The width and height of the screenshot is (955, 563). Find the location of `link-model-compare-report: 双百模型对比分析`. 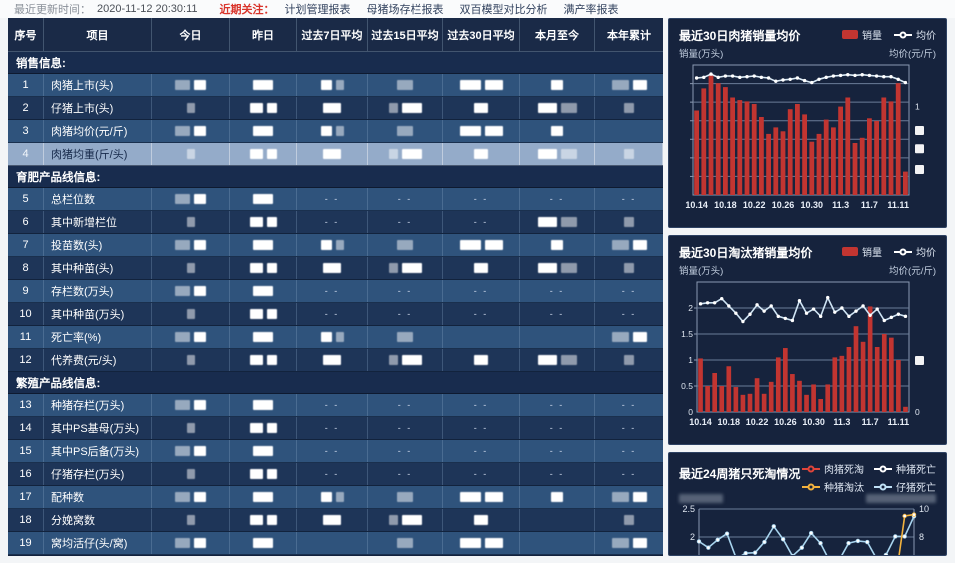

link-model-compare-report: 双百模型对比分析 is located at coordinates (503, 10).